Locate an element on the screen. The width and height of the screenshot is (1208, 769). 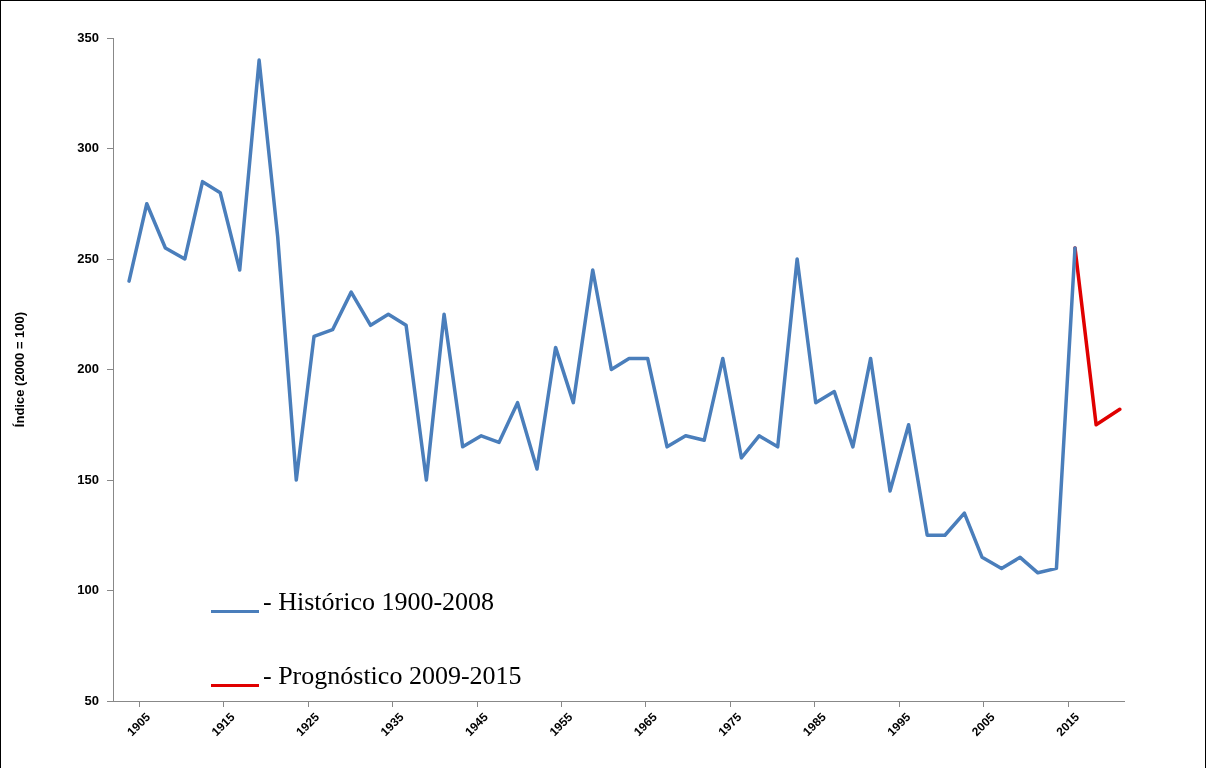
legend-label: - Prognóstico 2009-2015 is located at coordinates (392, 676).